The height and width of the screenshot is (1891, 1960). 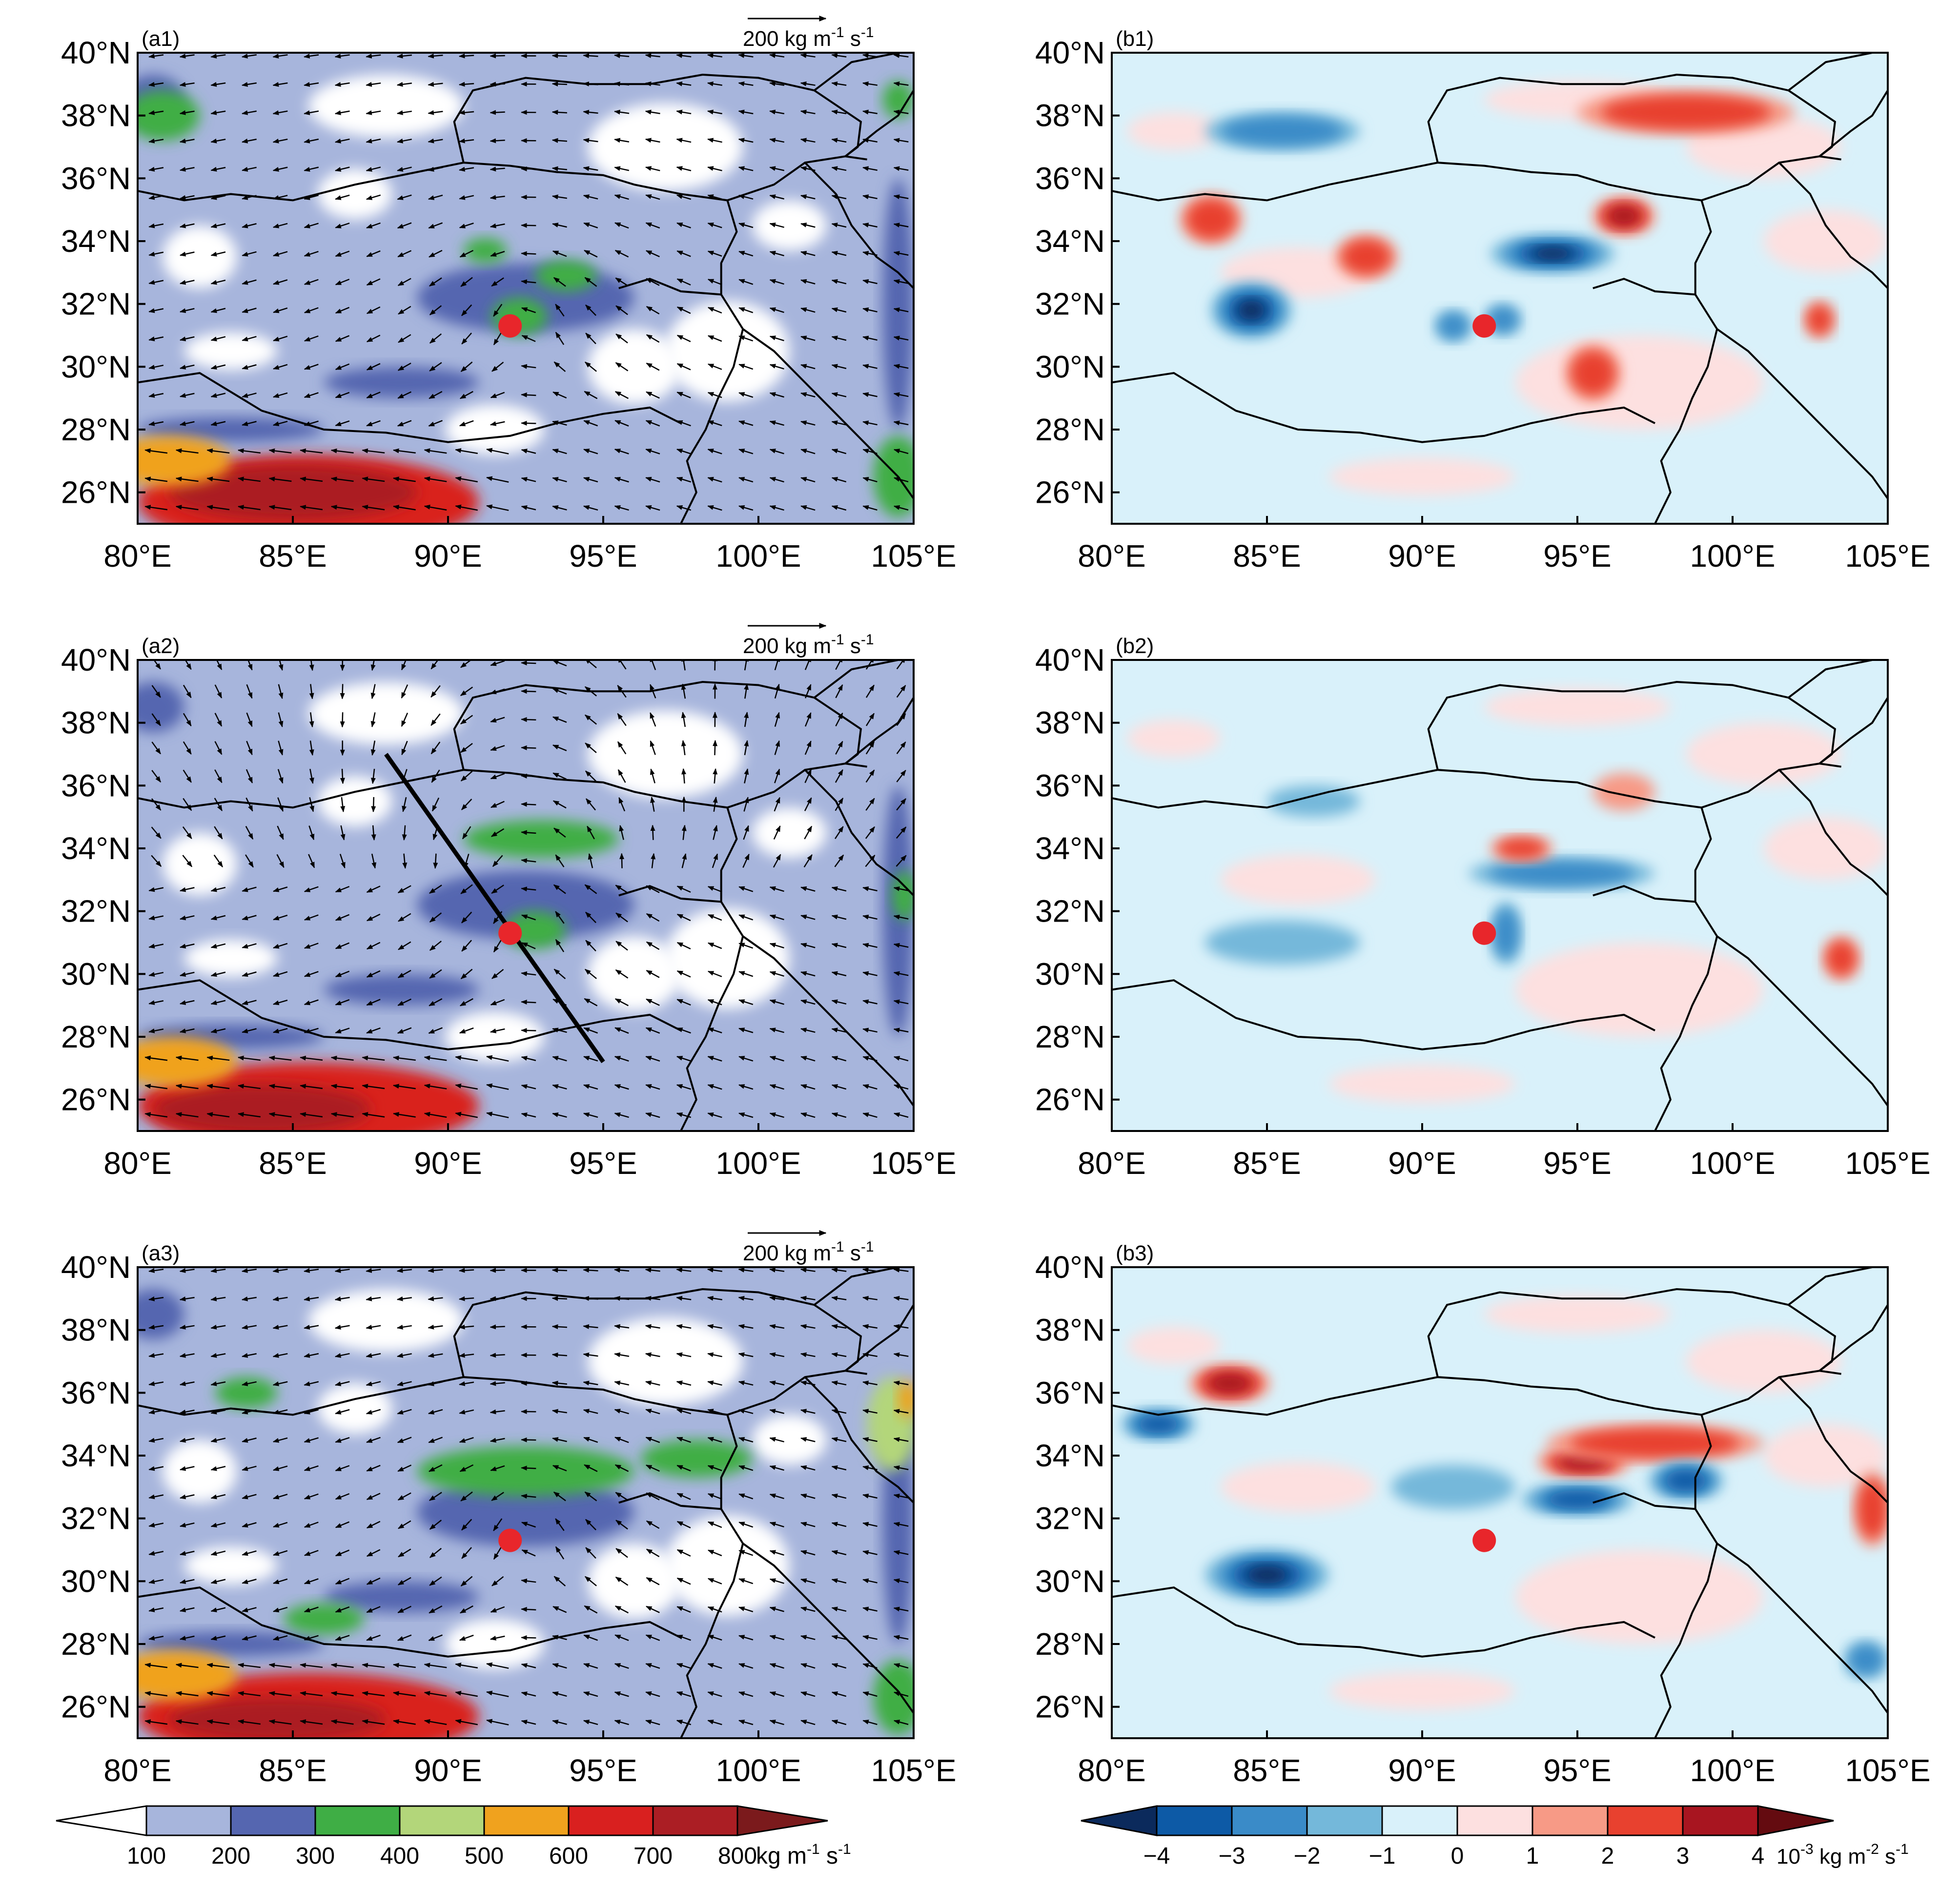 What do you see at coordinates (96, 52) in the screenshot?
I see `lat-tick-label: 40°N` at bounding box center [96, 52].